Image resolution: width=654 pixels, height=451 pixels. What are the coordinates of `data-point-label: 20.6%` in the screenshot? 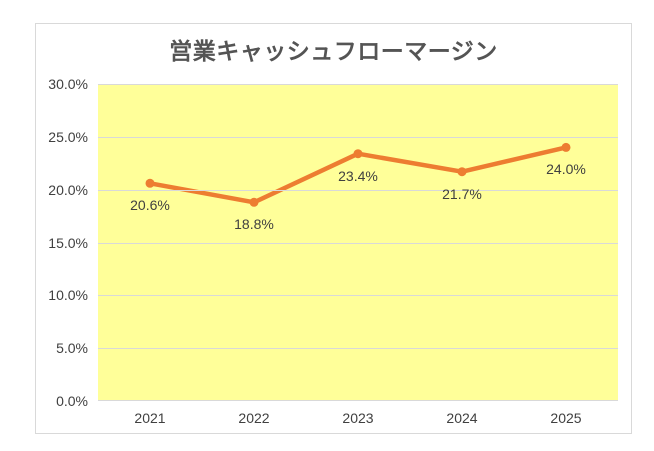 It's located at (150, 205).